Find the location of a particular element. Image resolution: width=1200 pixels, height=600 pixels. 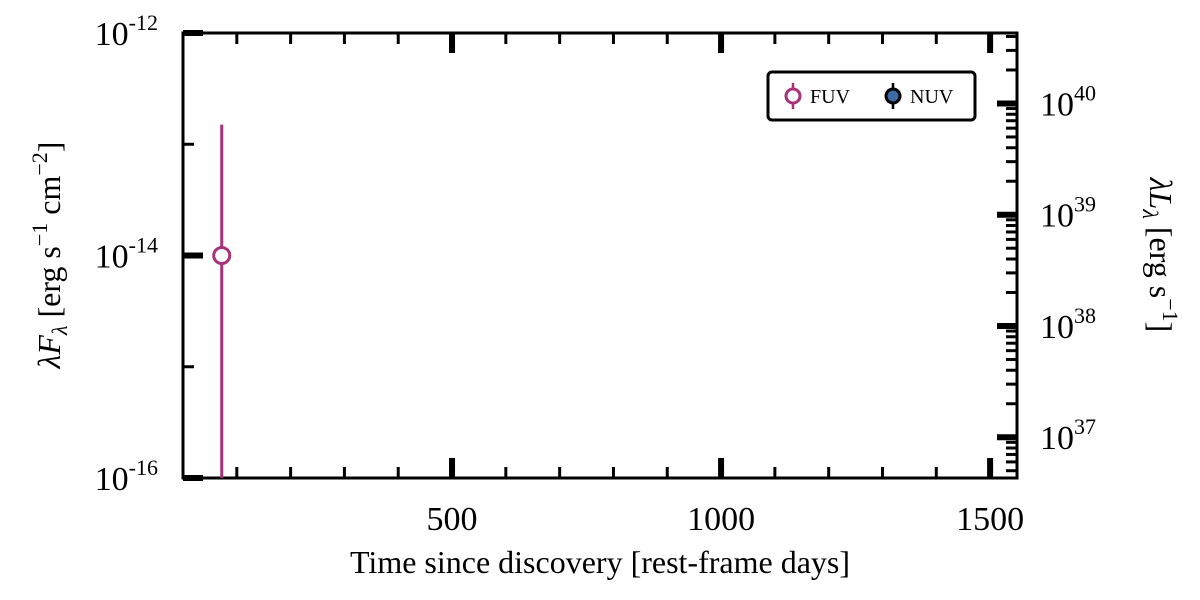

x-axis-tick-labels: 500 1000 1500 is located at coordinates (726, 519).